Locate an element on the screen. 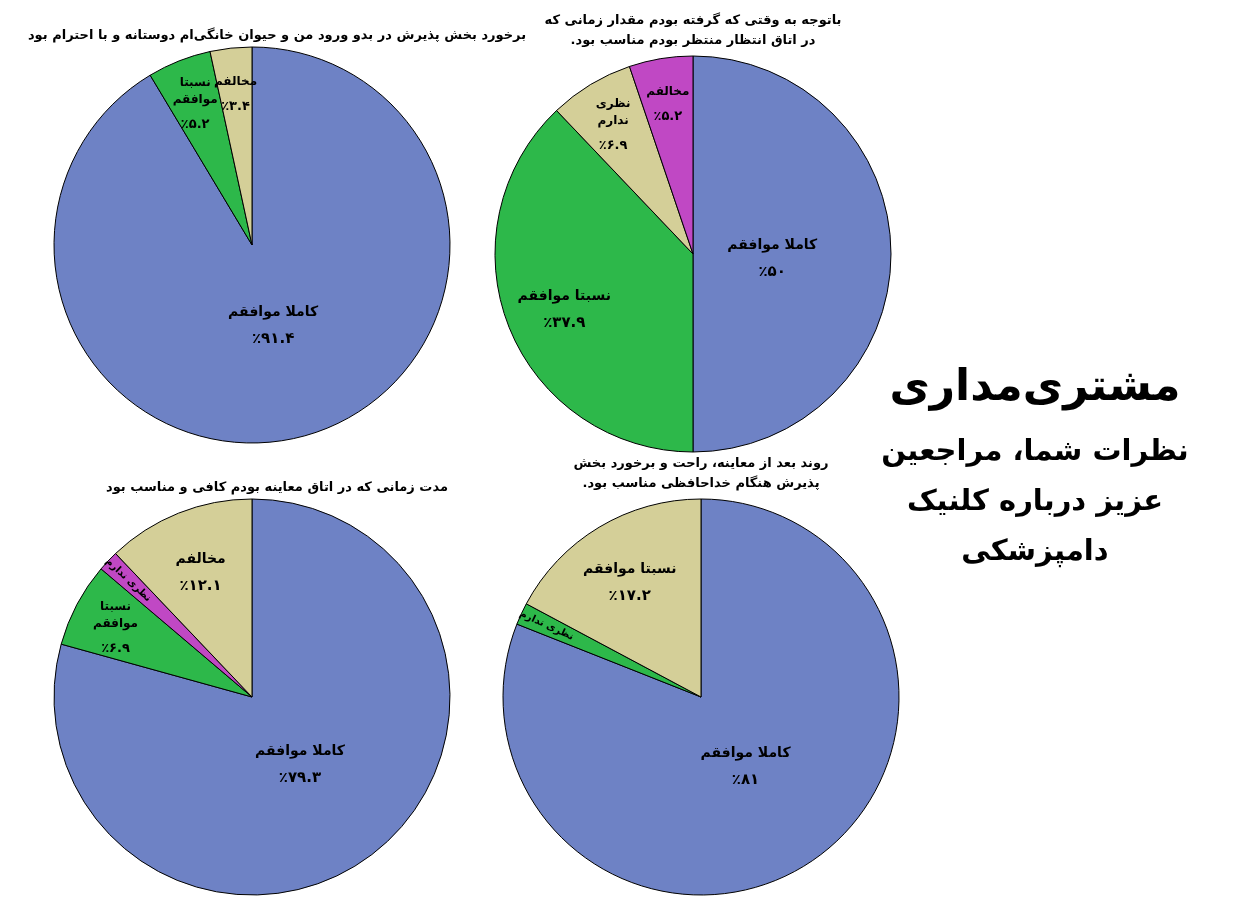 The height and width of the screenshot is (903, 1234). data-label: ٪۳۷.۹ is located at coordinates (564, 321).